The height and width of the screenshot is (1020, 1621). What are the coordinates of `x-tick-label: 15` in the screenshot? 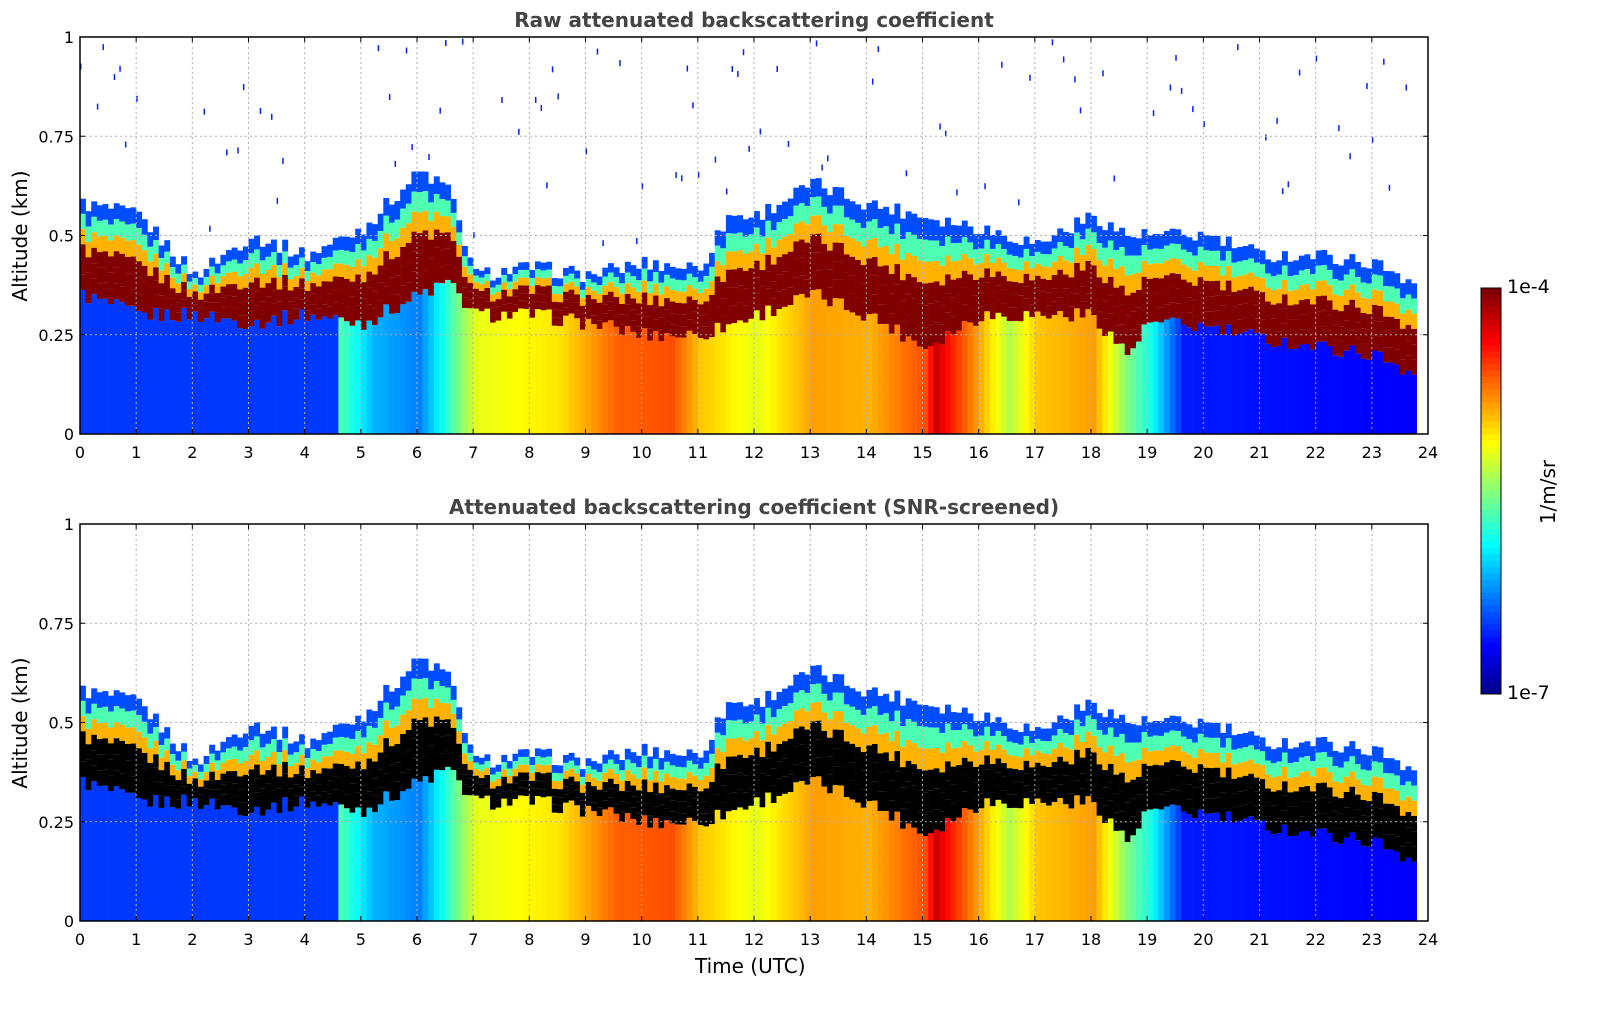 It's located at (922, 452).